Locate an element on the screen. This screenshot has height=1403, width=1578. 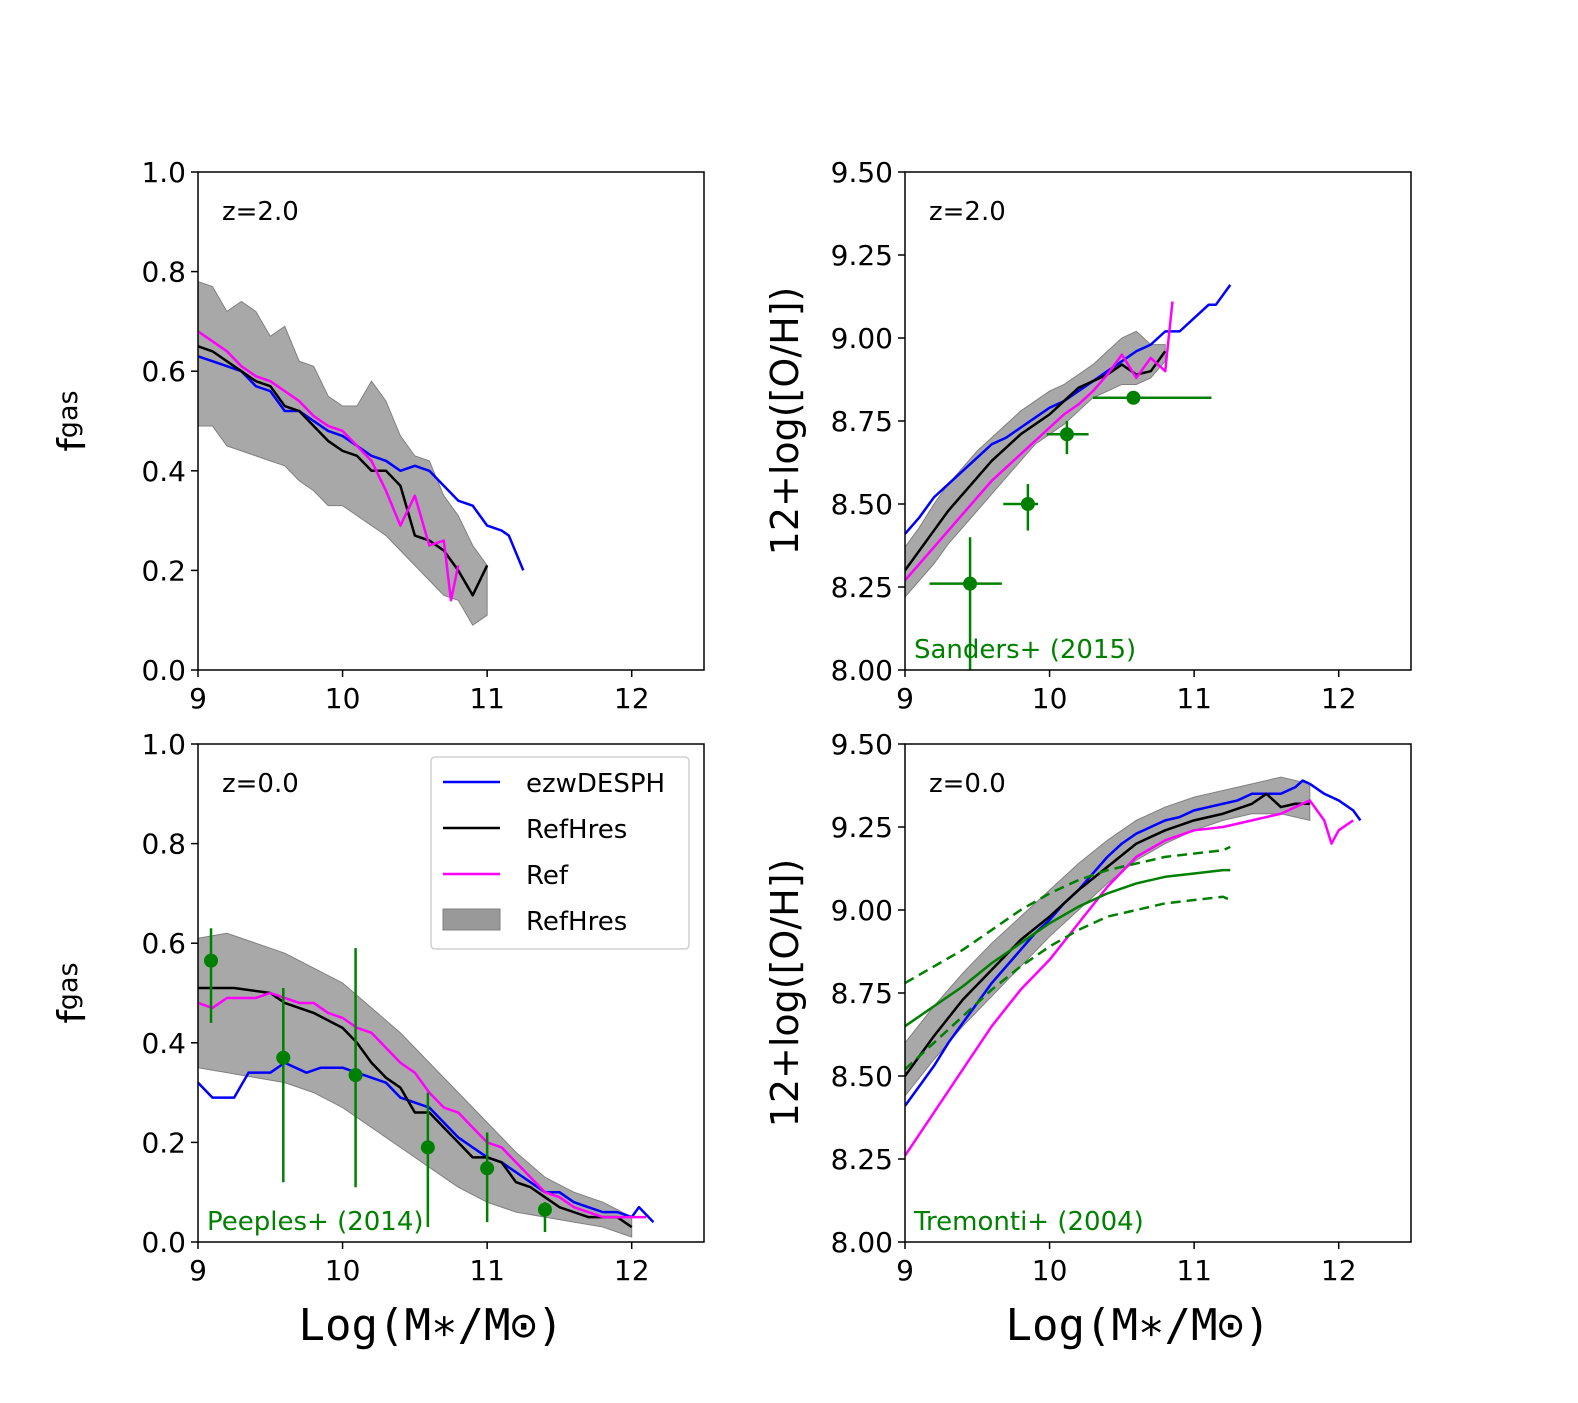
series-line-tremonti-median is located at coordinates (1068, 948).